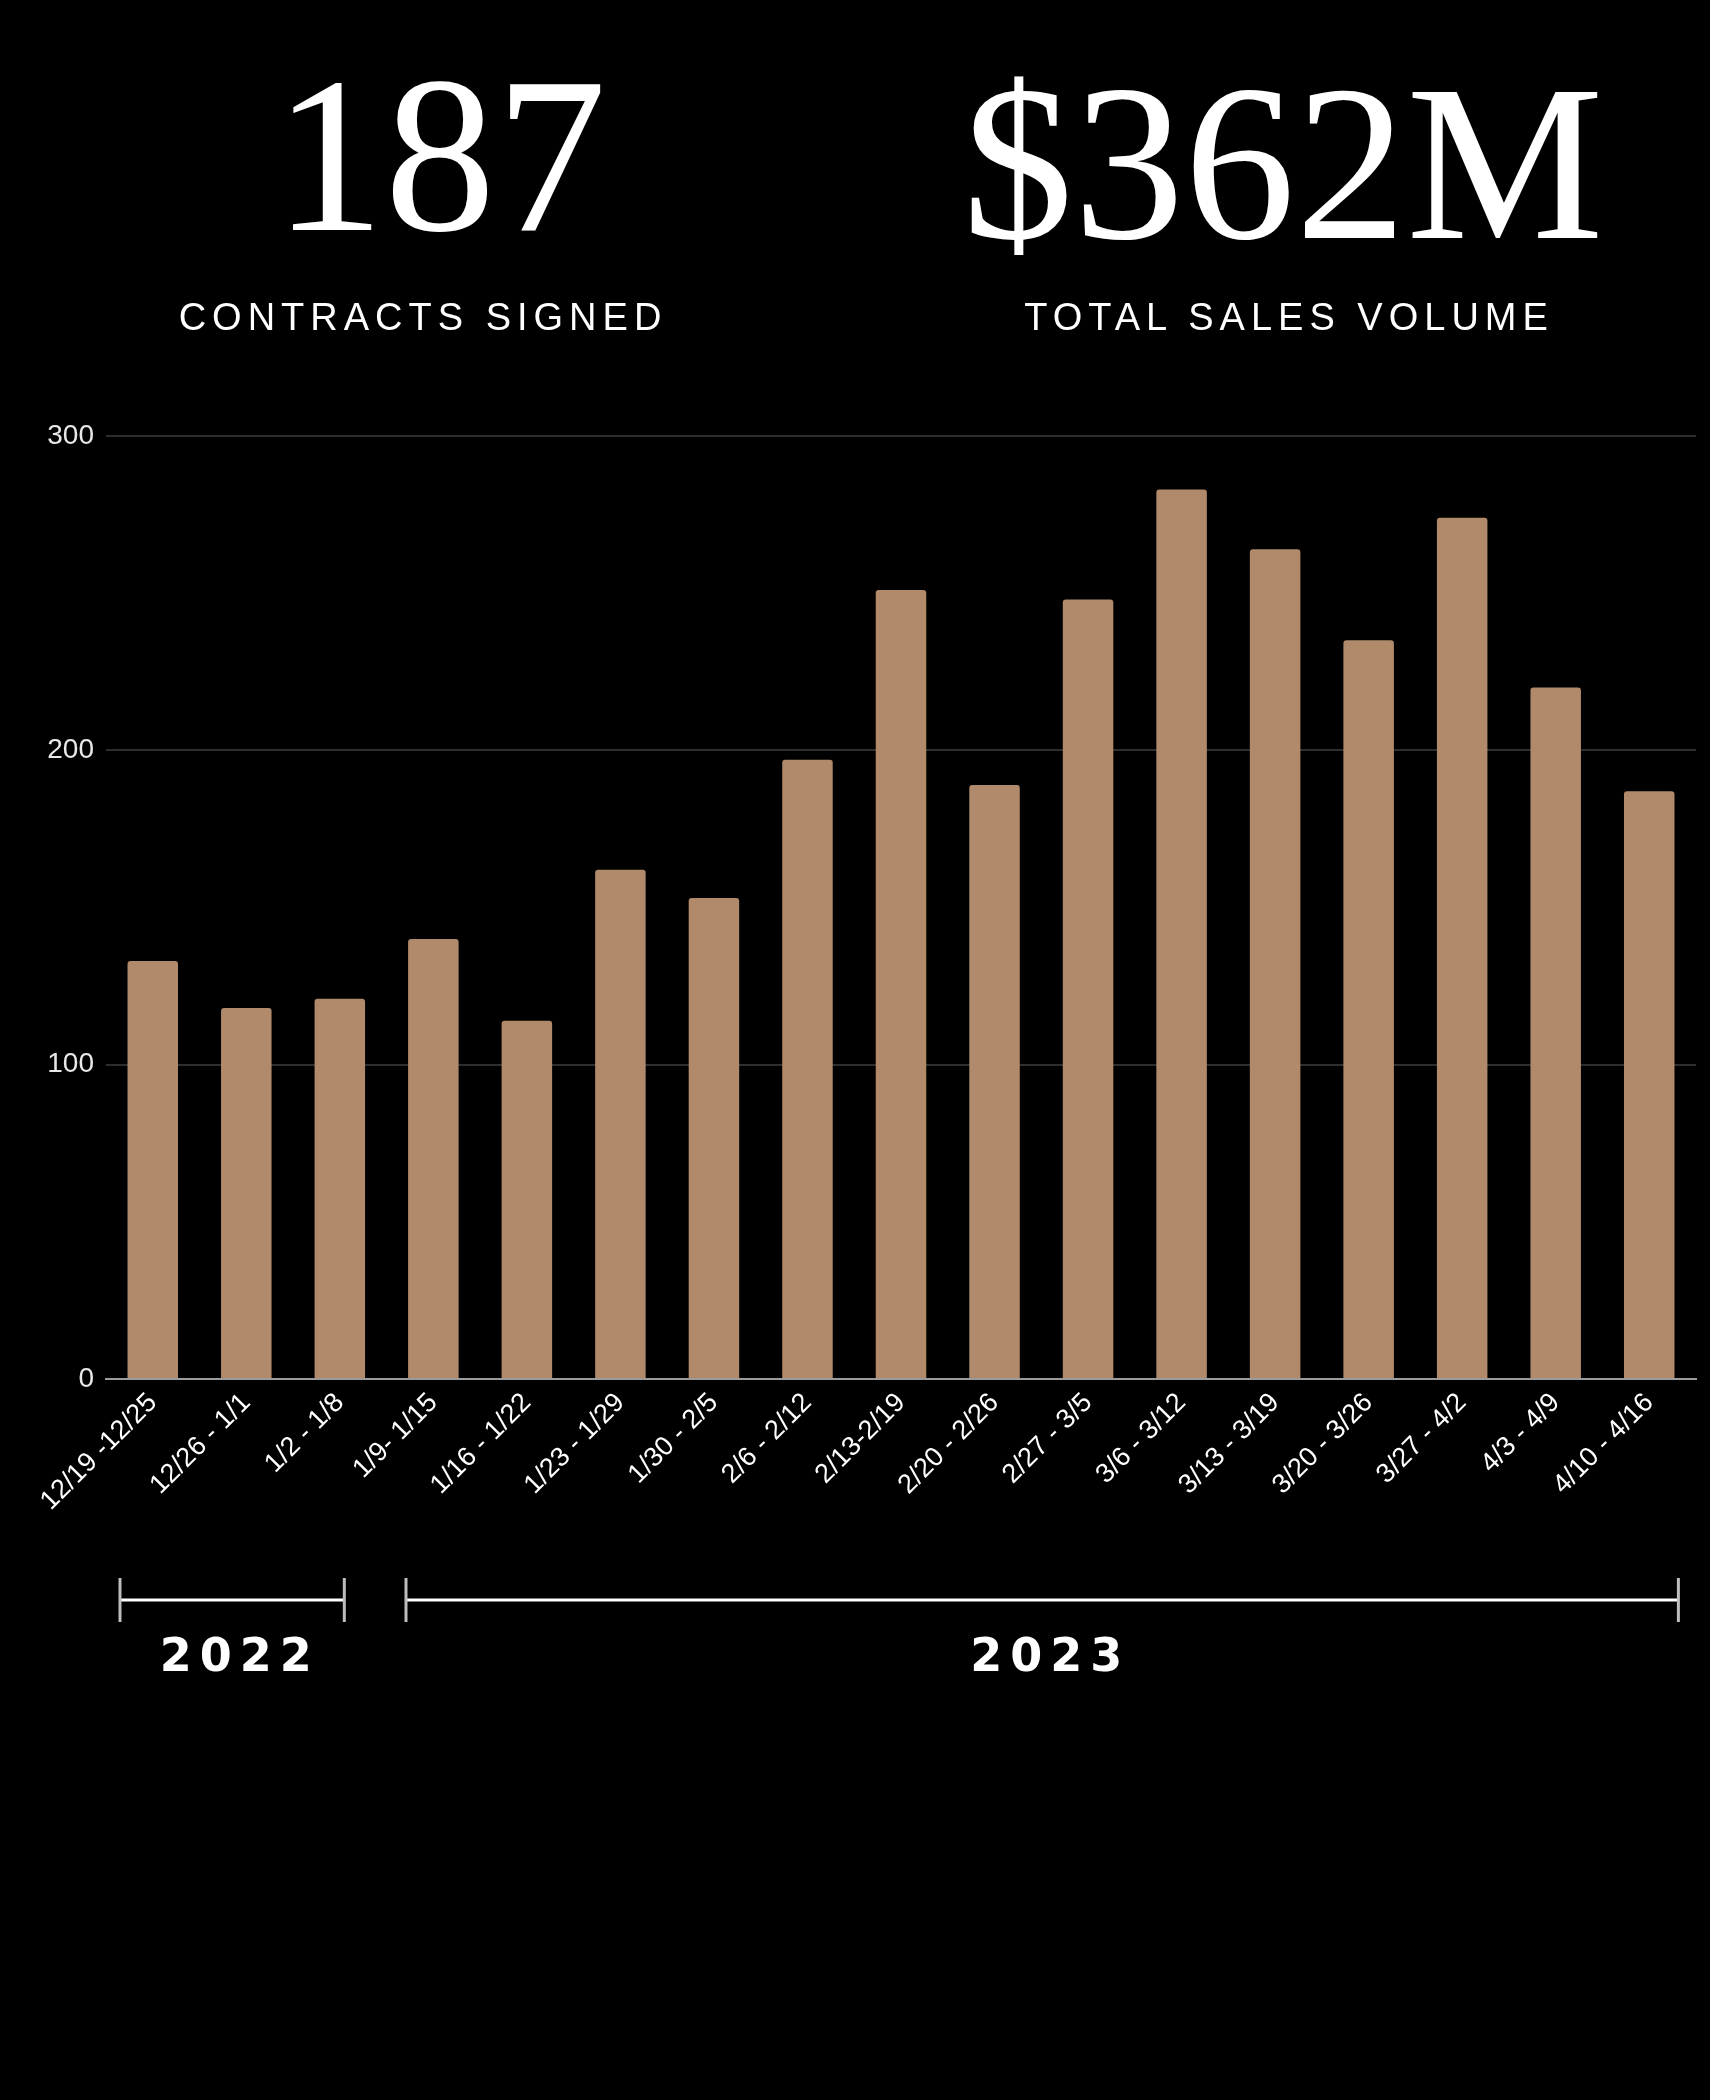 The height and width of the screenshot is (2100, 1710). What do you see at coordinates (440, 155) in the screenshot?
I see `text: 187` at bounding box center [440, 155].